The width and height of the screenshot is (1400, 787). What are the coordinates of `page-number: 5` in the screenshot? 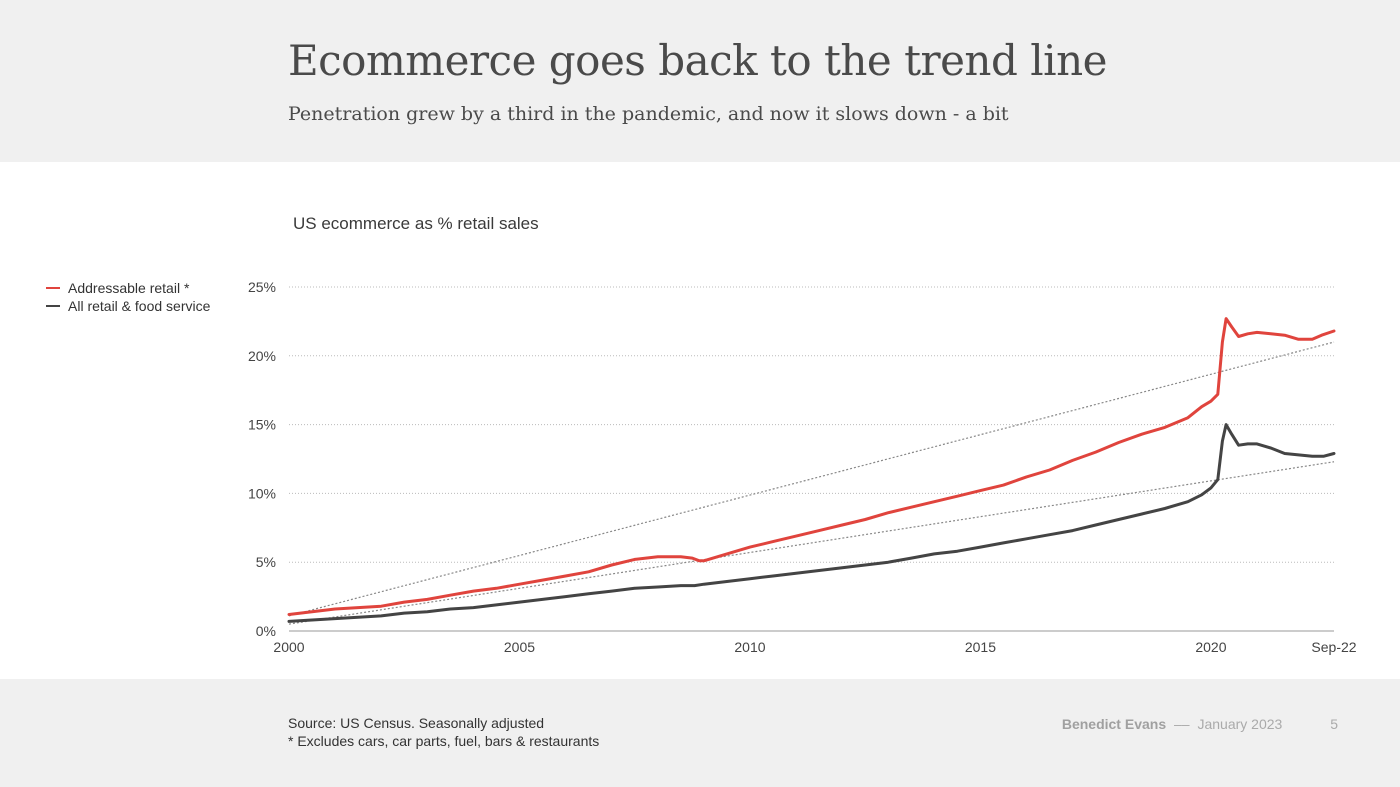 It's located at (1334, 724).